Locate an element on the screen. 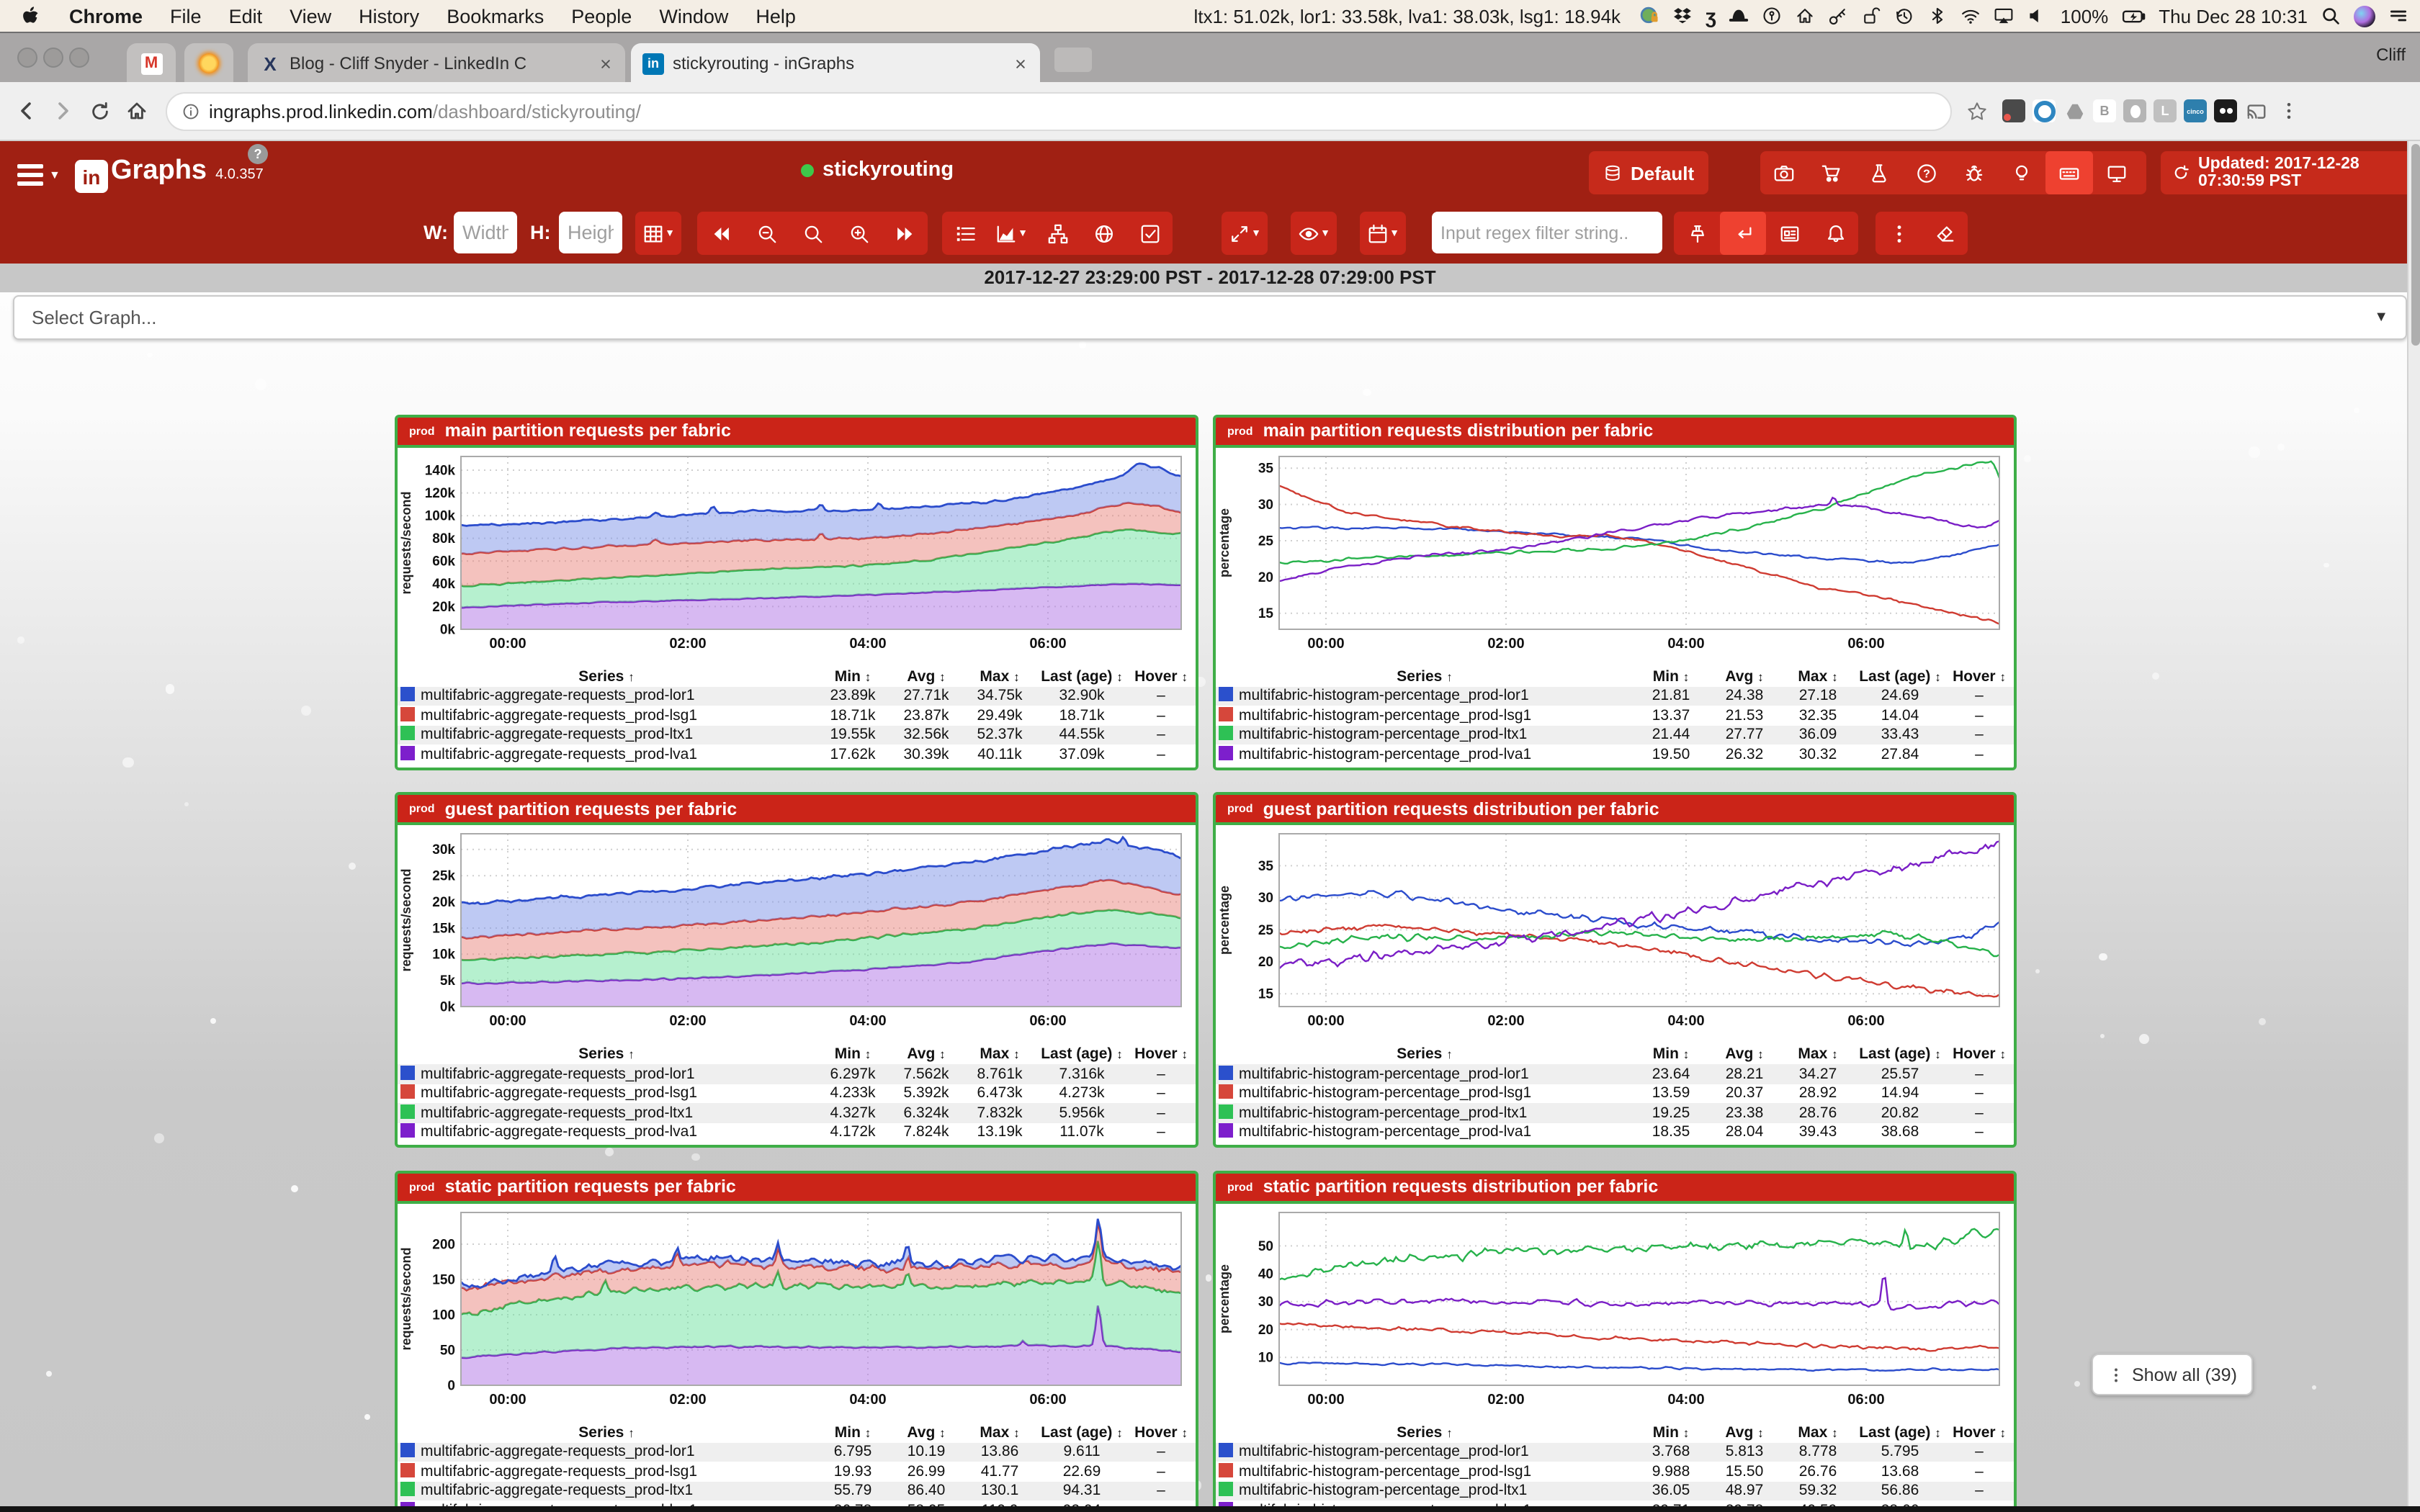 This screenshot has height=1512, width=2420. menubar-item-window: Window is located at coordinates (694, 16).